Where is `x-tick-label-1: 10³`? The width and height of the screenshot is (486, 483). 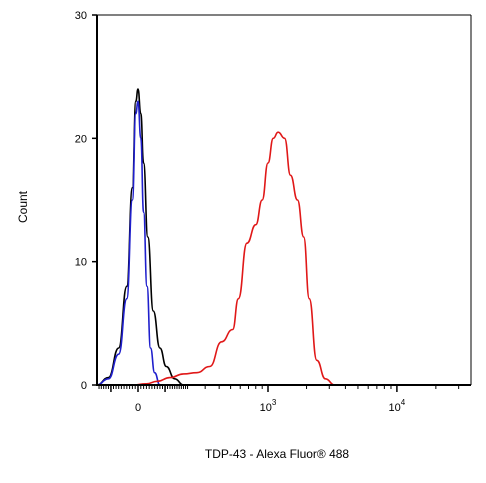 x-tick-label-1: 10³ is located at coordinates (268, 406).